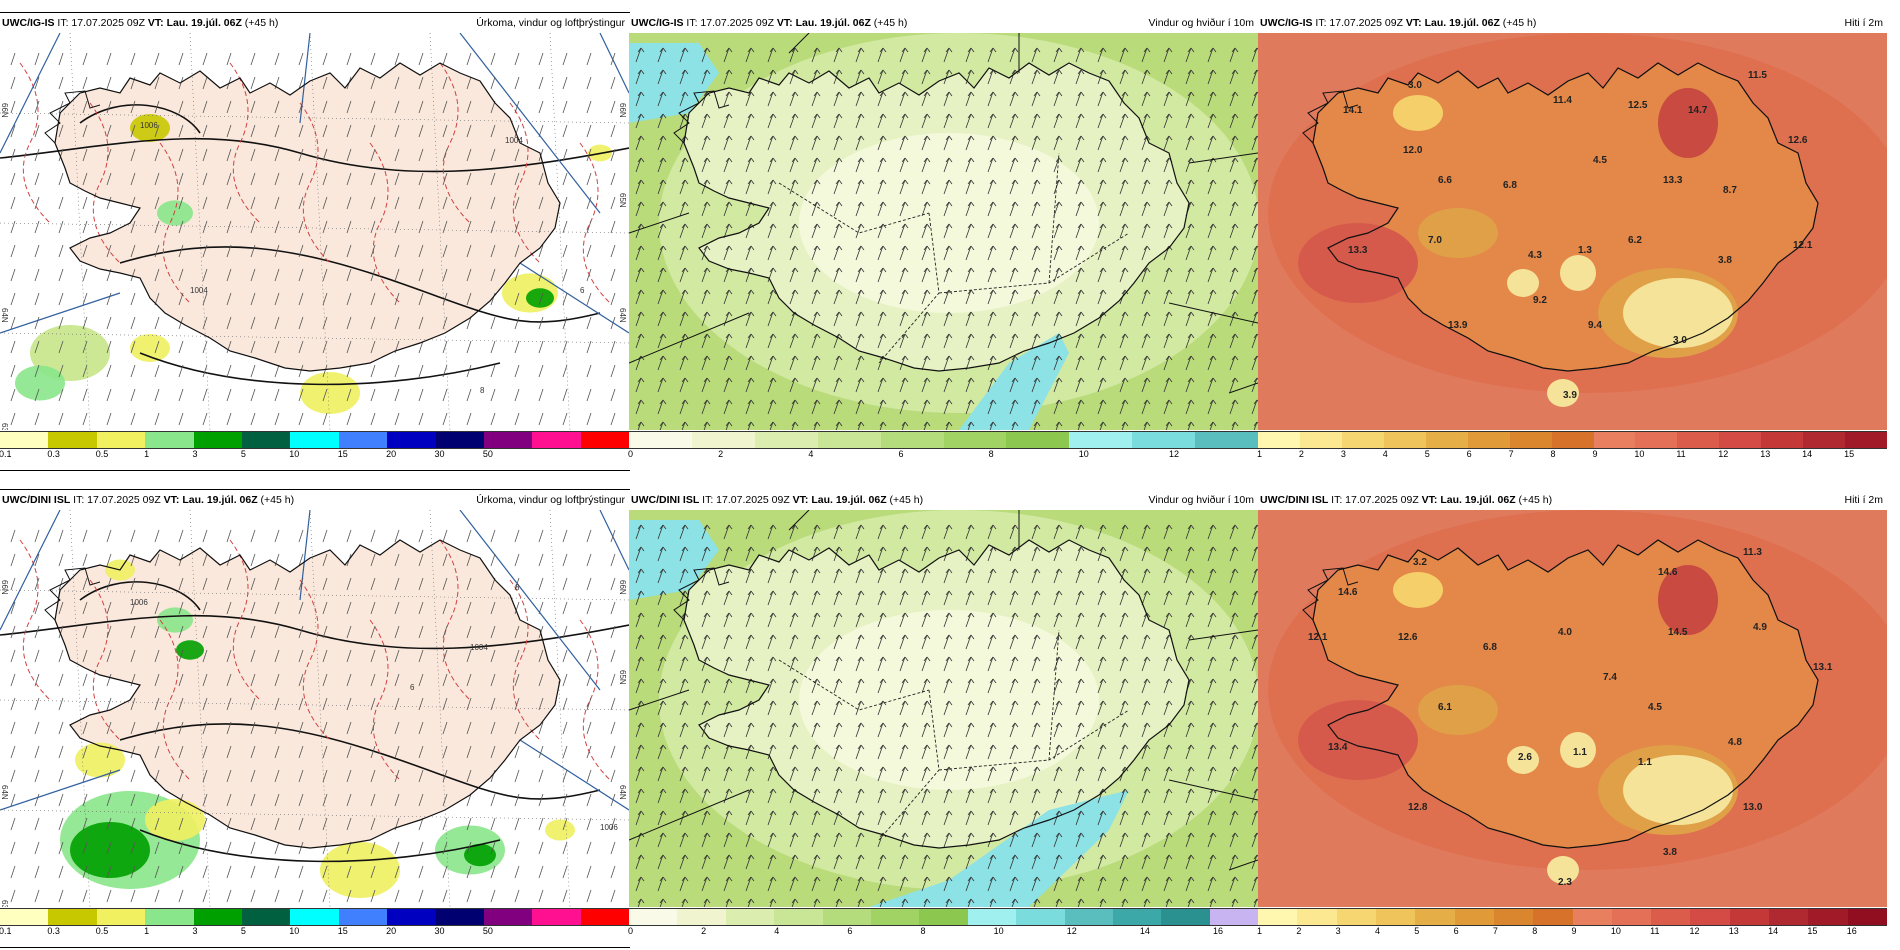 The image size is (1900, 950). I want to click on panel-title: Hiti í 2m, so click(1863, 500).